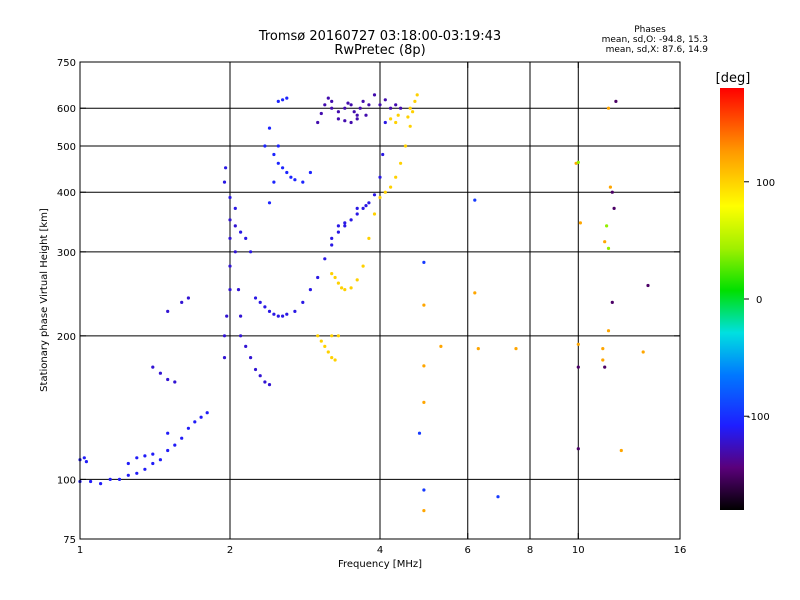  Describe the element at coordinates (765, 183) in the screenshot. I see `colorbar-tick-label: 100` at that location.